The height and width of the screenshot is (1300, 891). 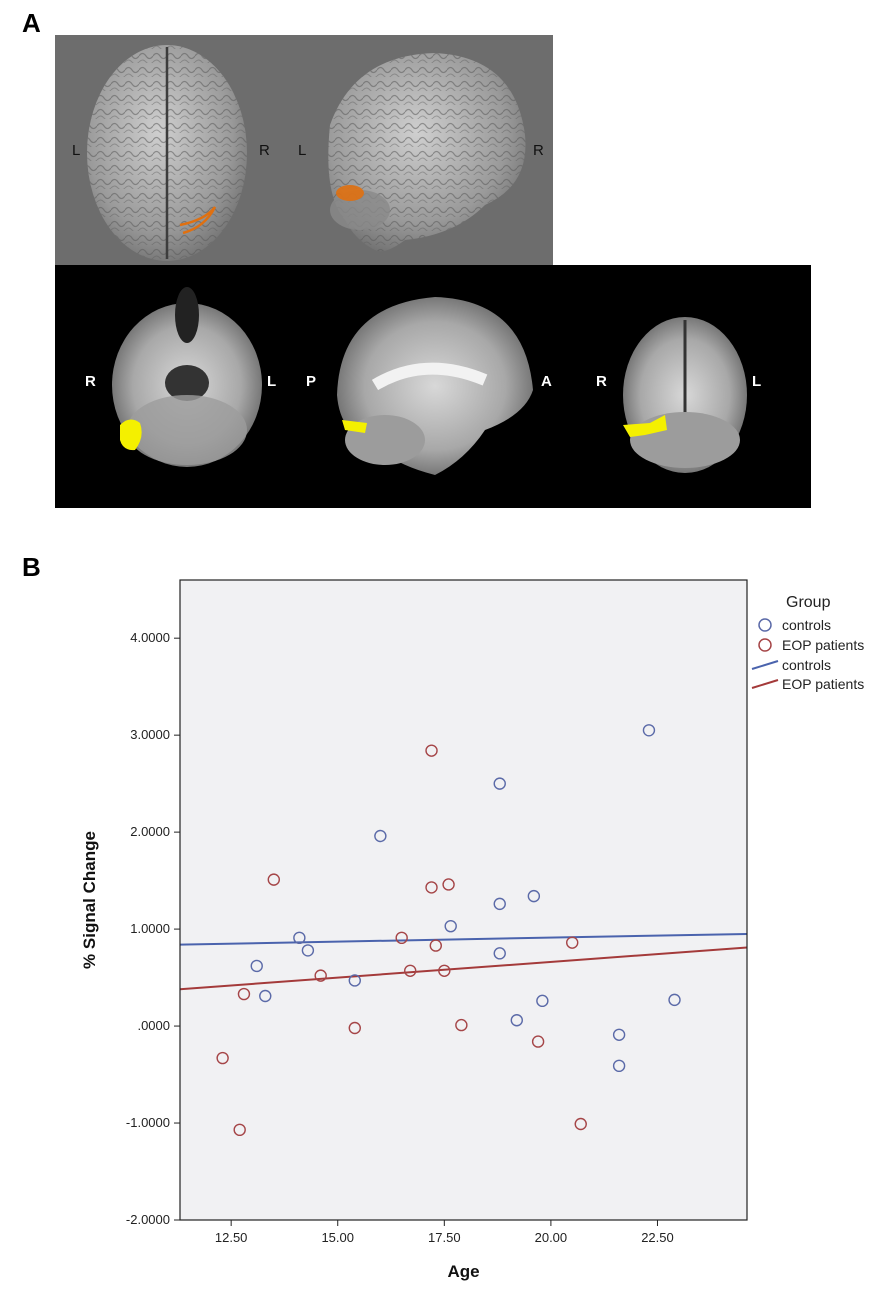 I want to click on axial-right-label: R, so click(x=90, y=381).